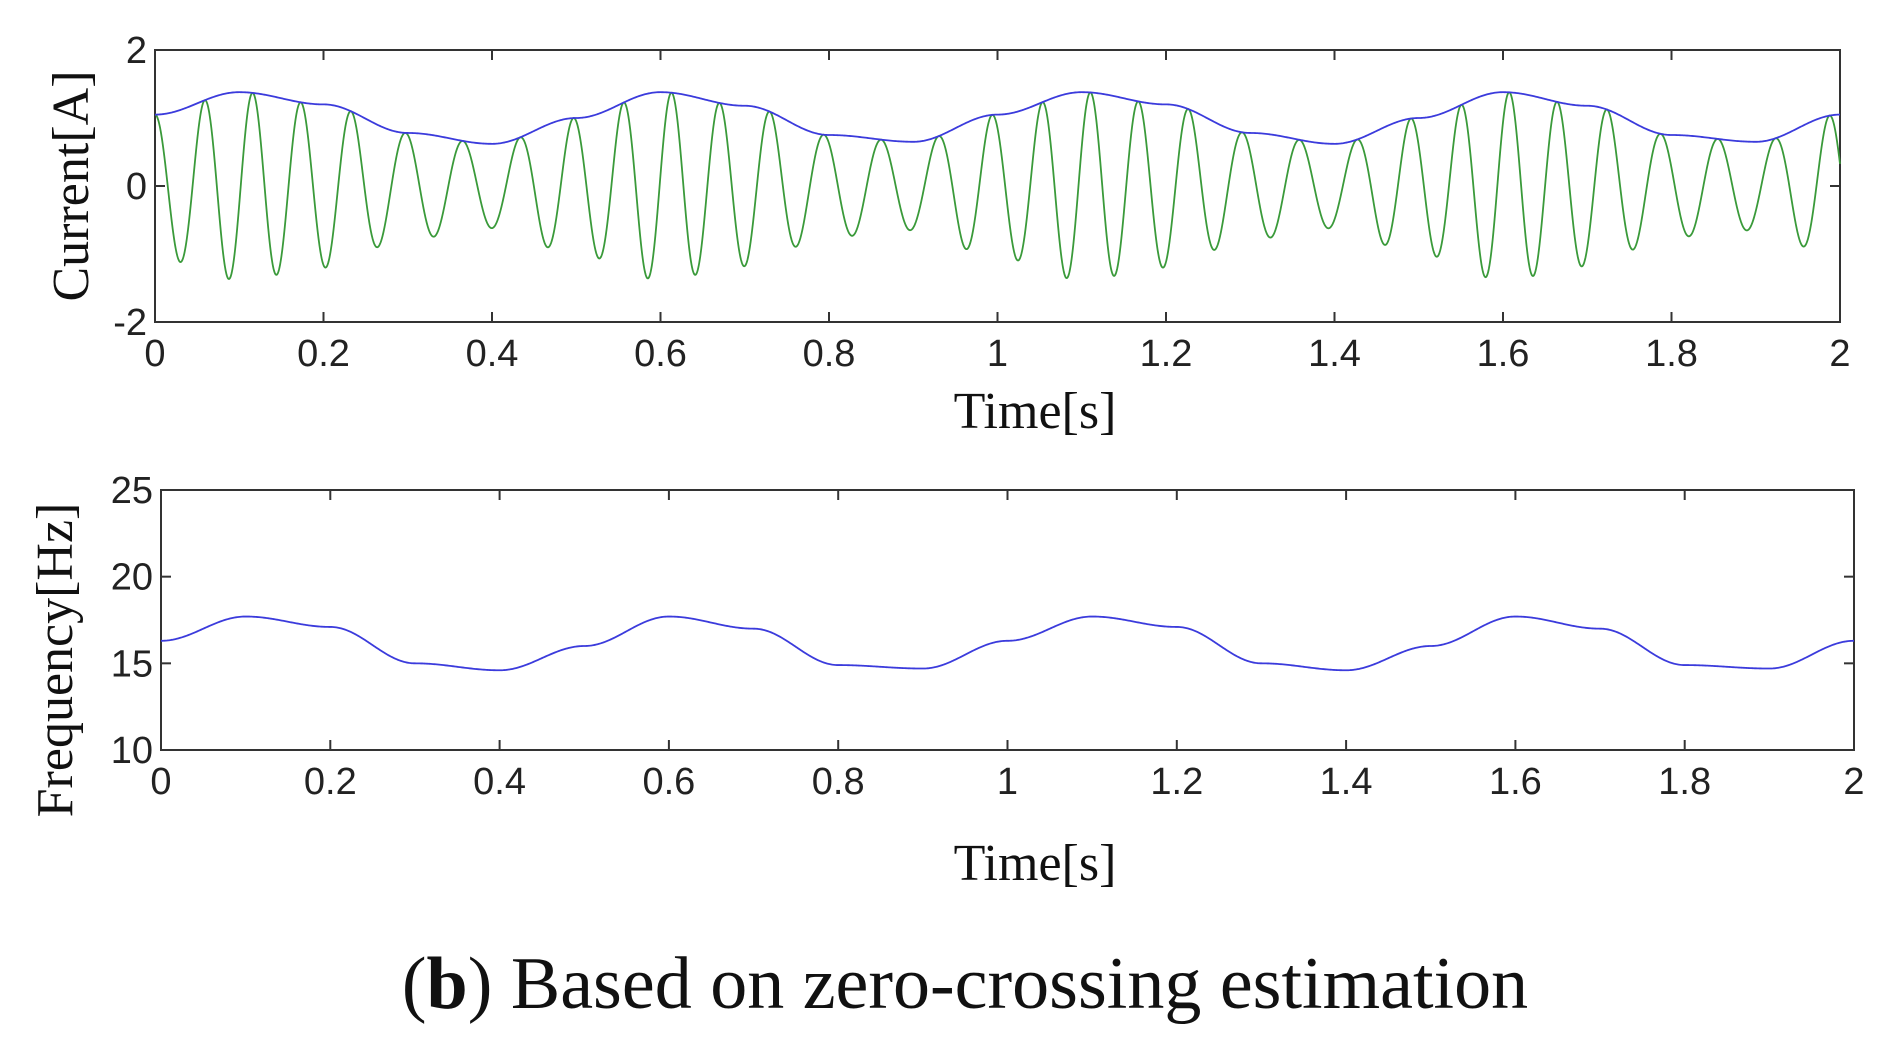 This screenshot has width=1885, height=1045. I want to click on caption-text: Based on zero-crossing estimation, so click(1010, 984).